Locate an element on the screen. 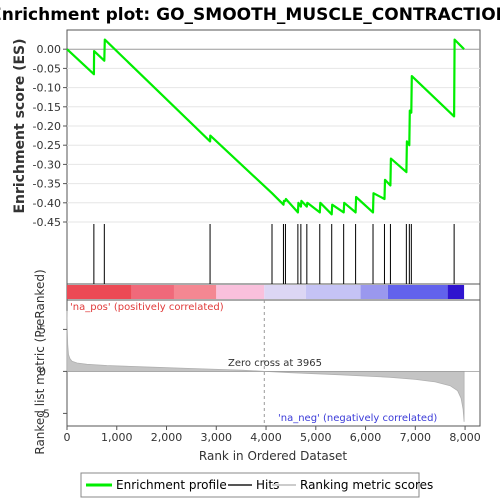 This screenshot has width=500, height=504. x-tick-label: 8,000 is located at coordinates (465, 437).